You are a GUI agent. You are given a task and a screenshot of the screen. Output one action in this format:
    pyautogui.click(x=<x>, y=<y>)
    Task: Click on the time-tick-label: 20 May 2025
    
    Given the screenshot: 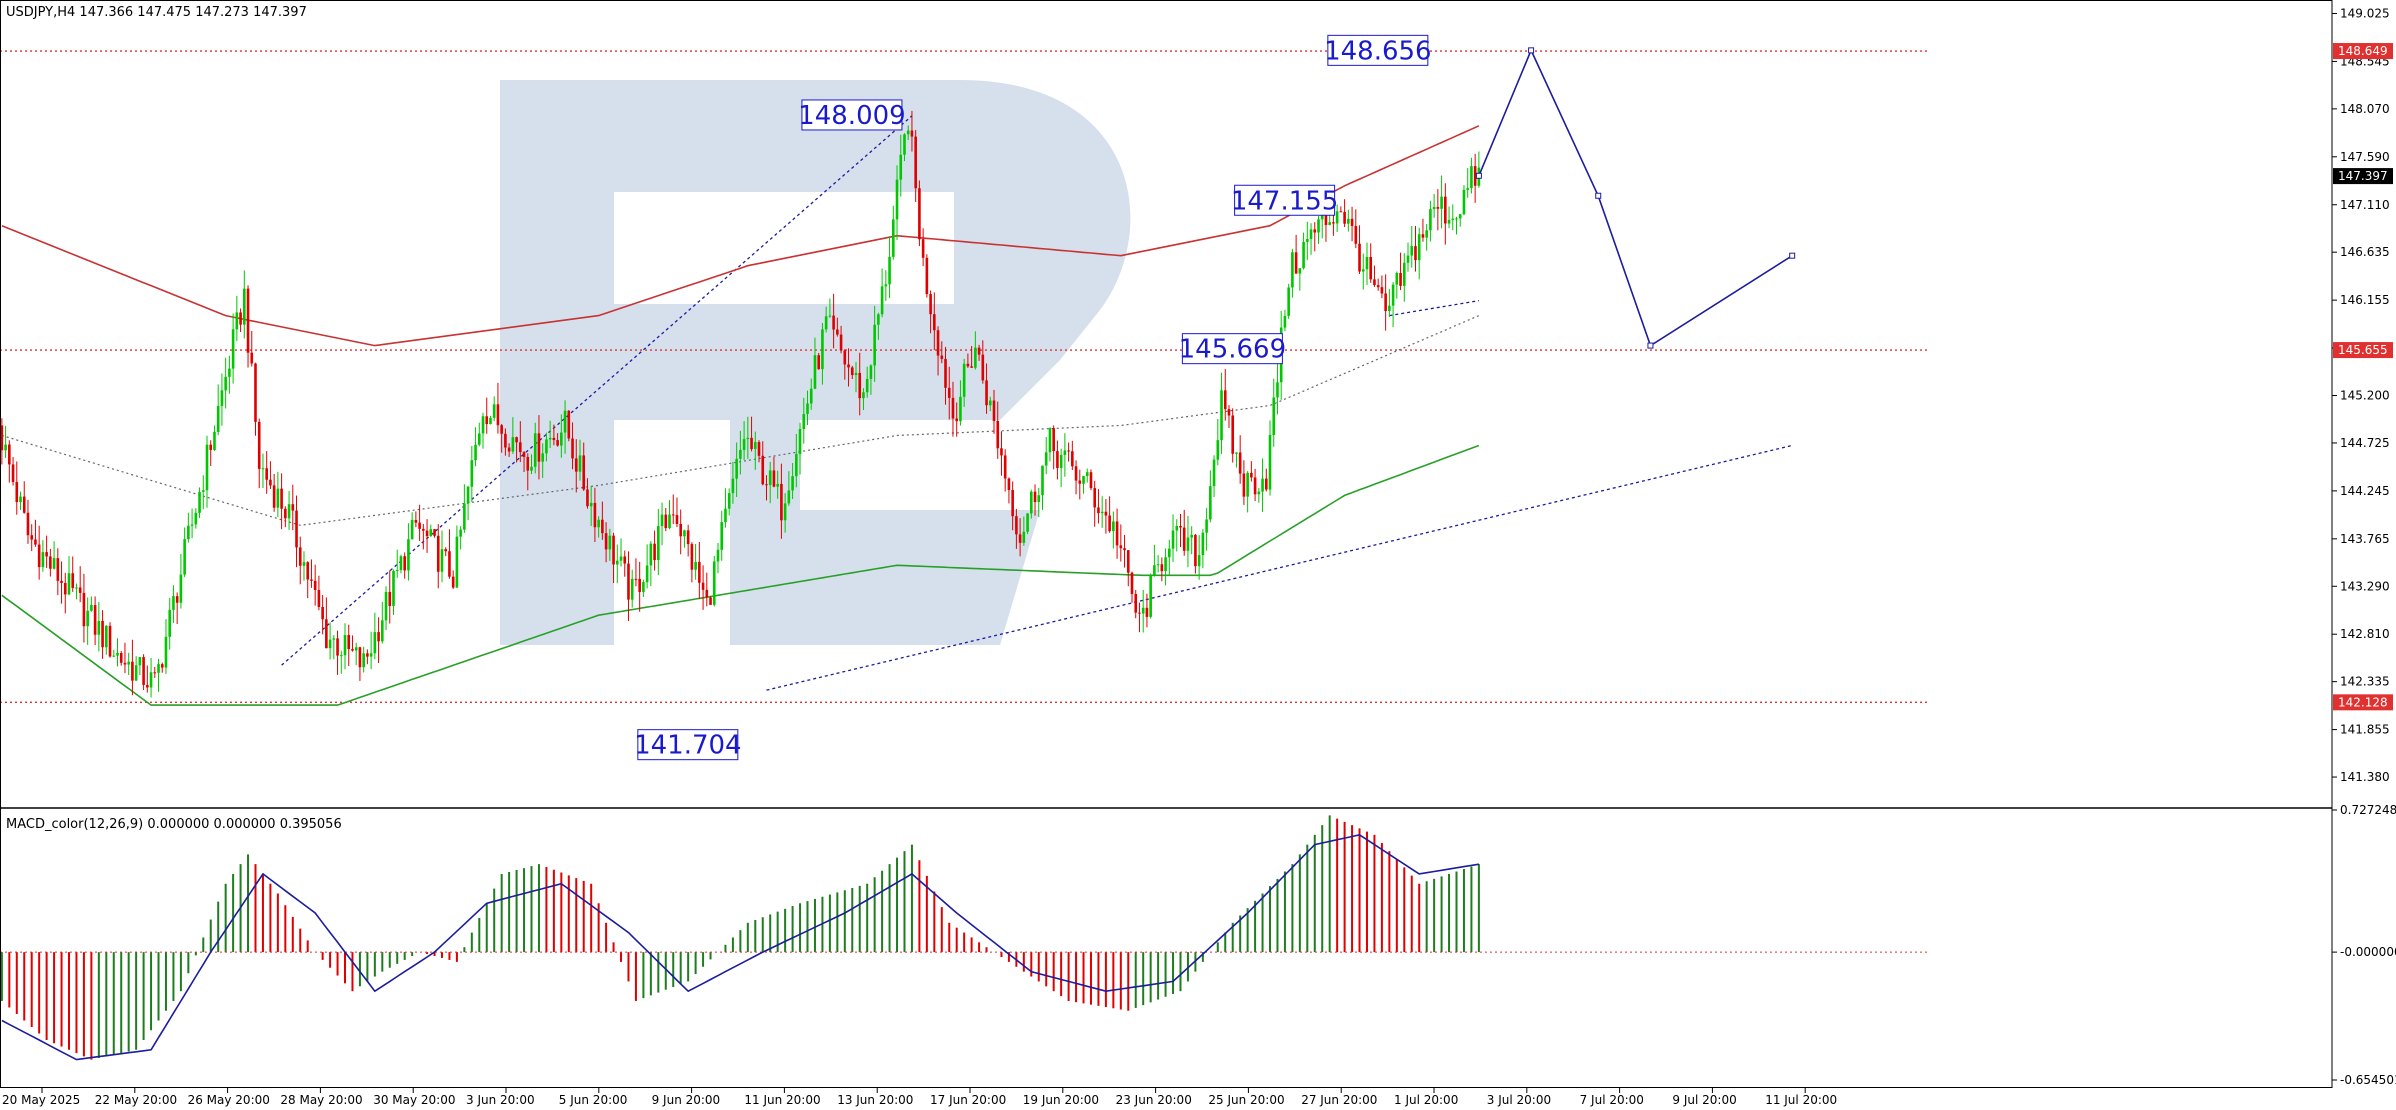 What is the action you would take?
    pyautogui.click(x=41, y=1100)
    